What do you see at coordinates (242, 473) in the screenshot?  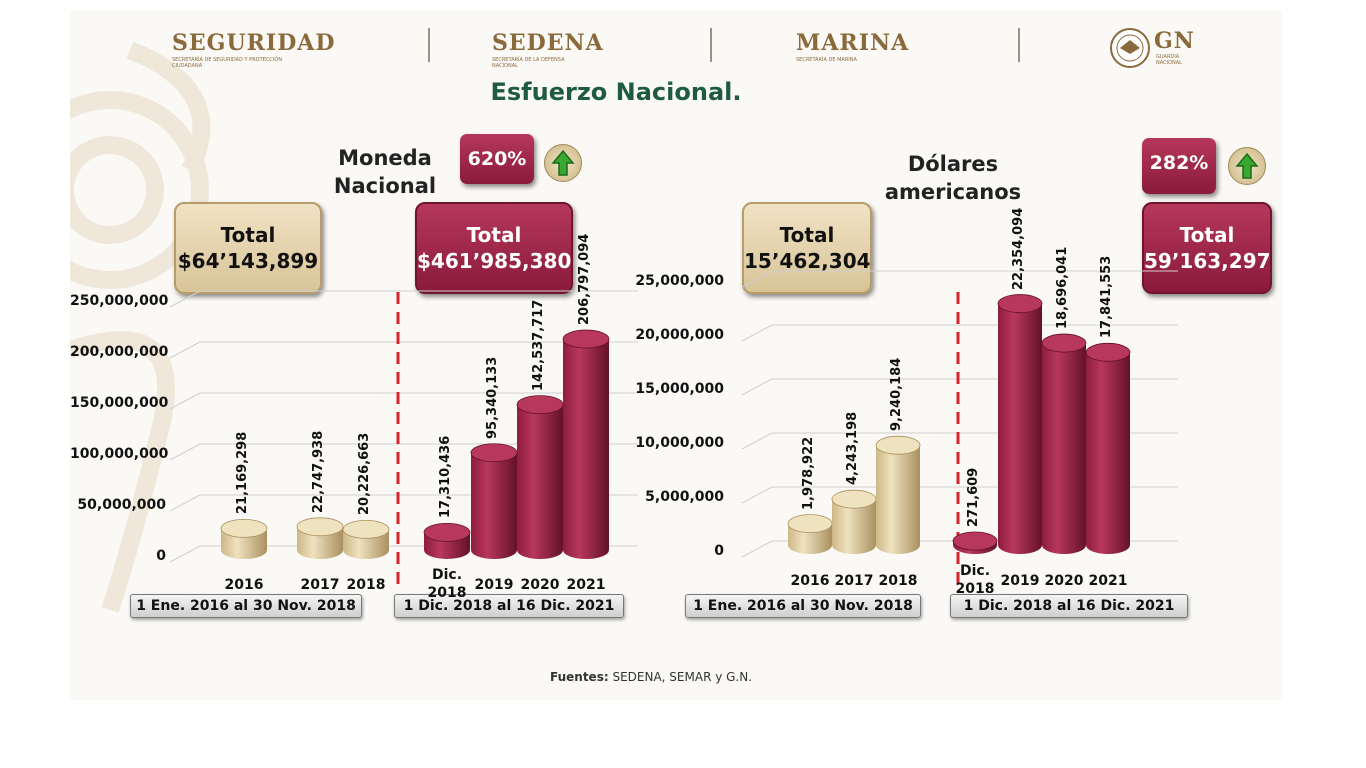 I see `bar-value-label: 21,169,298` at bounding box center [242, 473].